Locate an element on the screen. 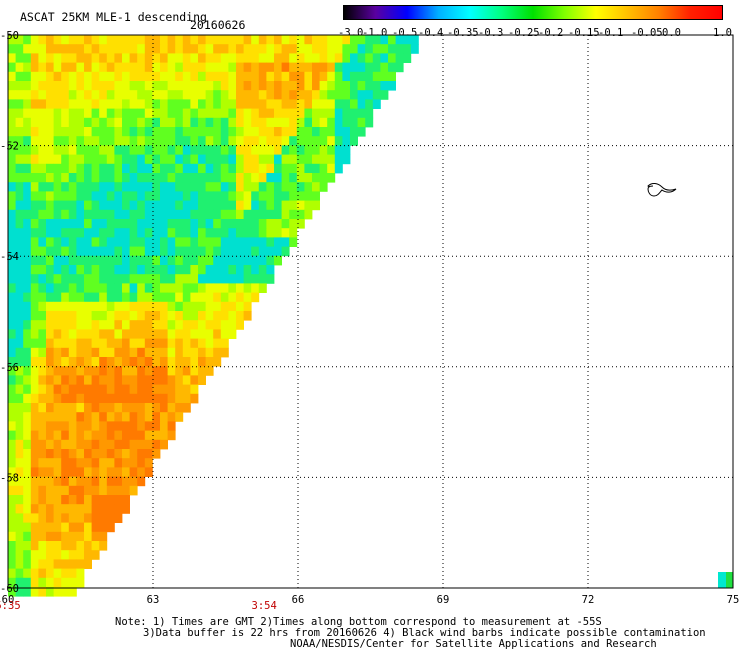 The width and height of the screenshot is (740, 650). colorbar-label: -0.25 is located at coordinates (524, 33).